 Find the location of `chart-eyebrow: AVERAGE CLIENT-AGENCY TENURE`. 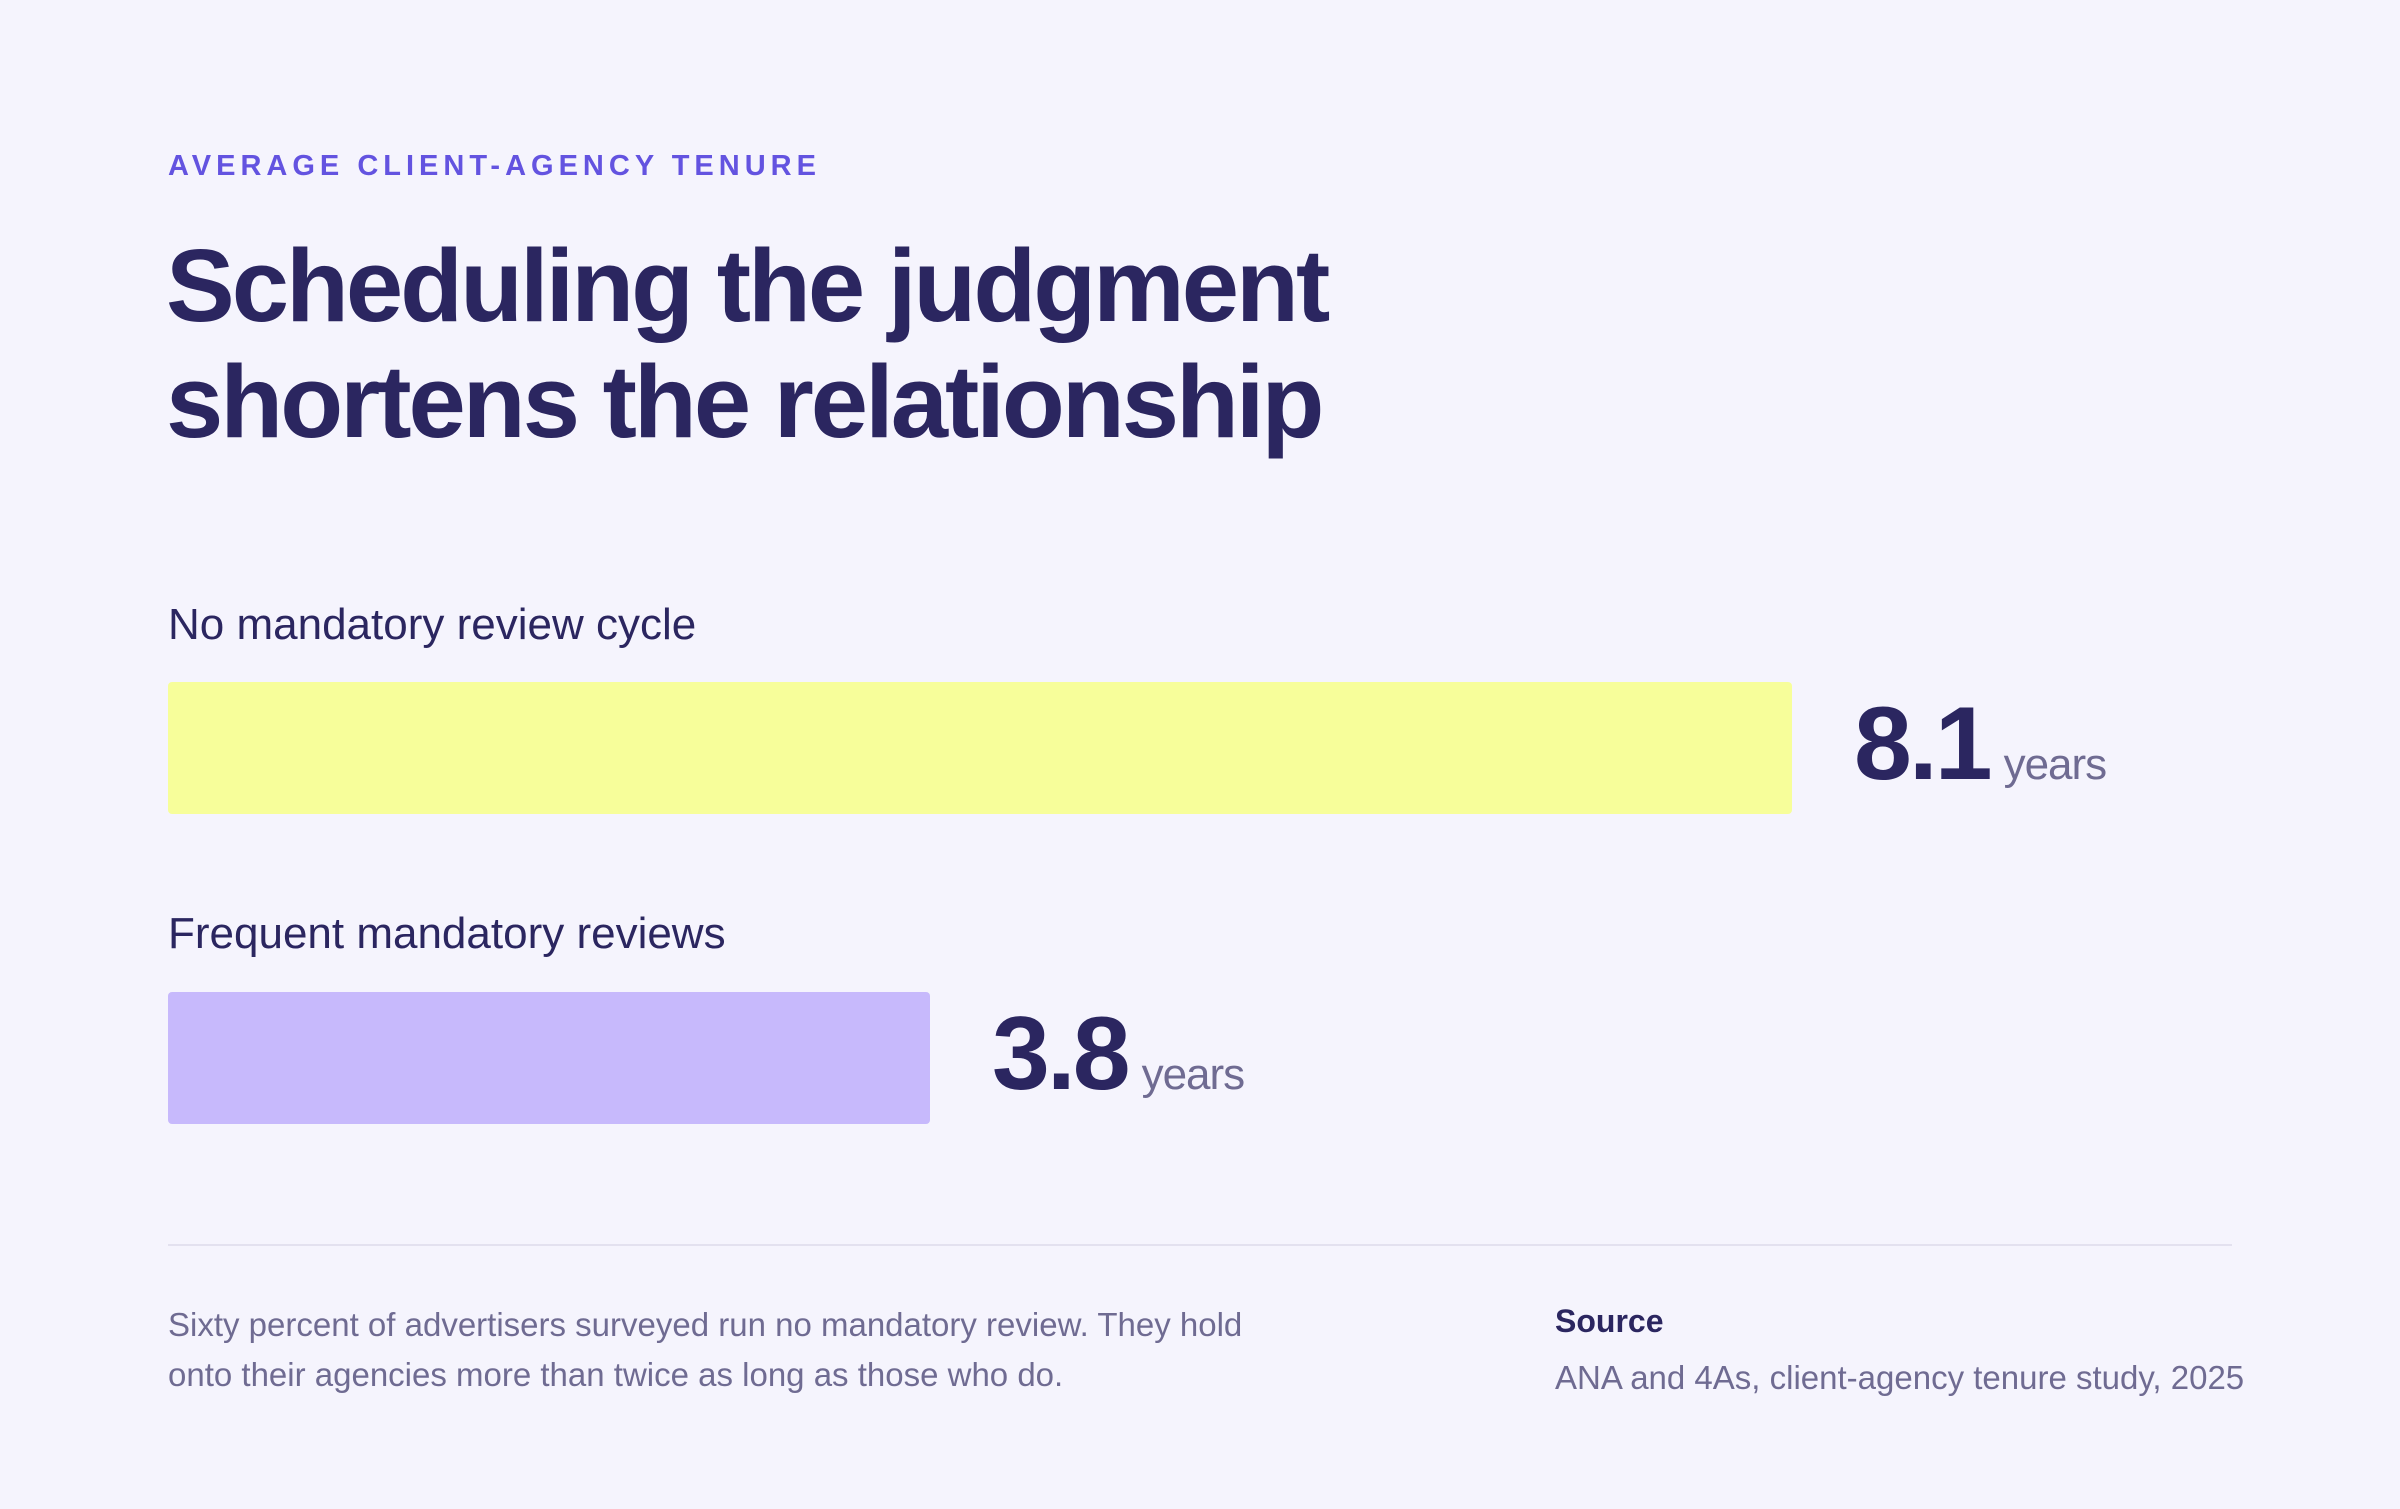

chart-eyebrow: AVERAGE CLIENT-AGENCY TENURE is located at coordinates (494, 166).